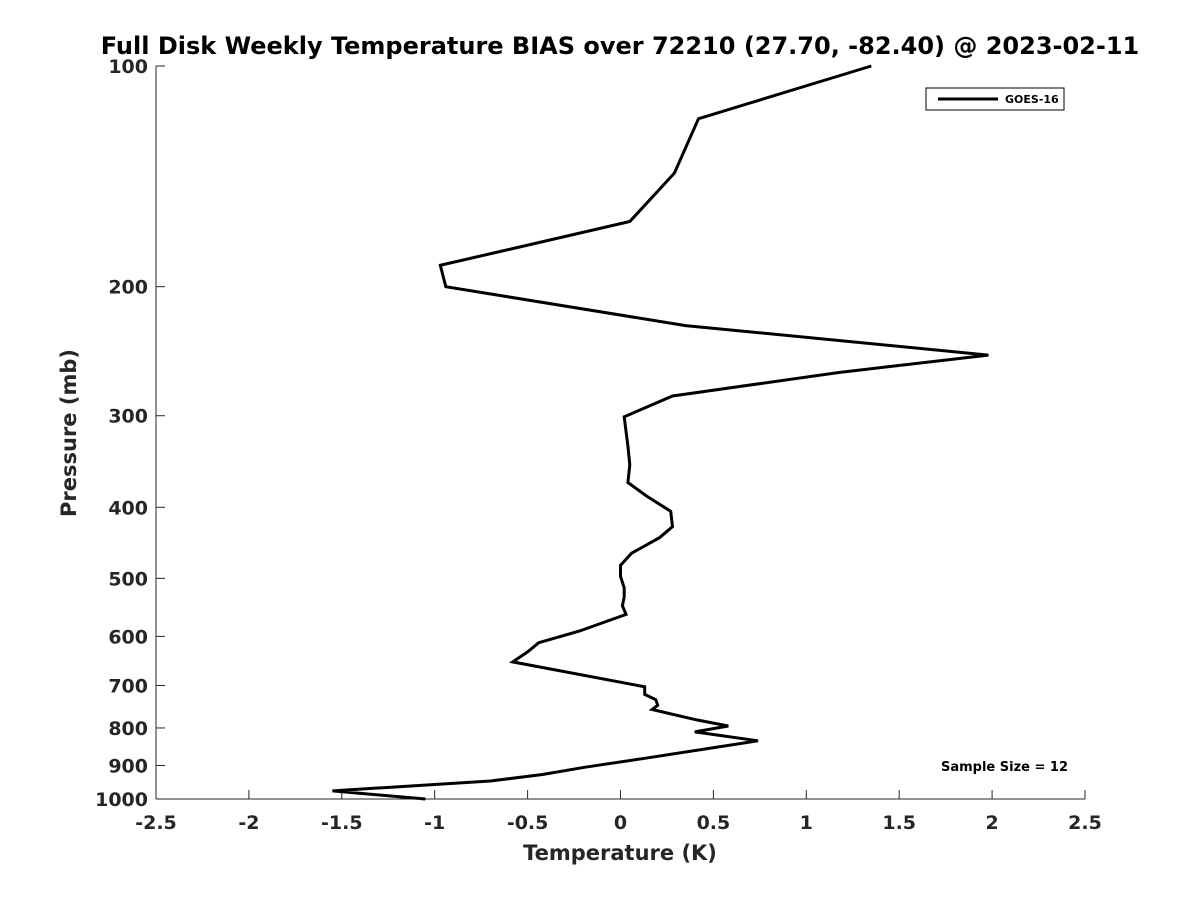 Image resolution: width=1200 pixels, height=900 pixels. Describe the element at coordinates (434, 823) in the screenshot. I see `x-tick-label: -1` at that location.